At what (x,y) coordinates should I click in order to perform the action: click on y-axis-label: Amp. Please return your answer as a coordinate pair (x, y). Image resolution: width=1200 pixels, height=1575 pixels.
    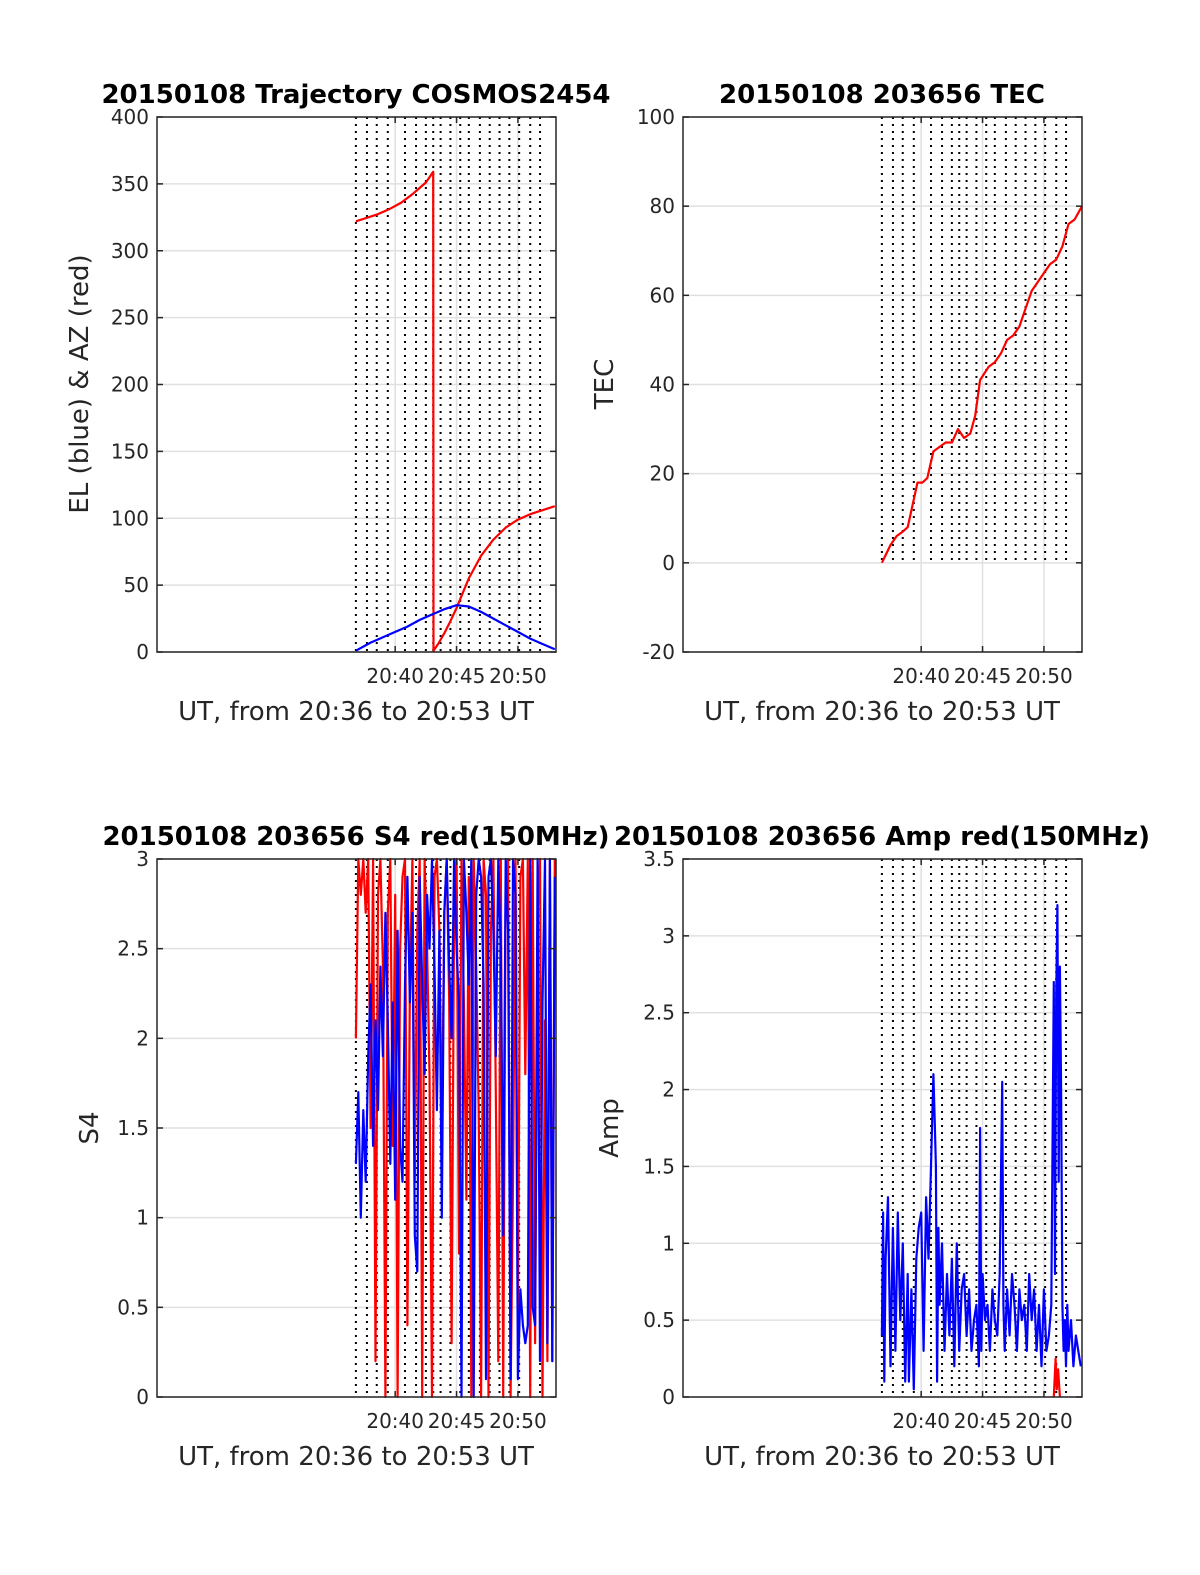
    Looking at the image, I should click on (610, 1128).